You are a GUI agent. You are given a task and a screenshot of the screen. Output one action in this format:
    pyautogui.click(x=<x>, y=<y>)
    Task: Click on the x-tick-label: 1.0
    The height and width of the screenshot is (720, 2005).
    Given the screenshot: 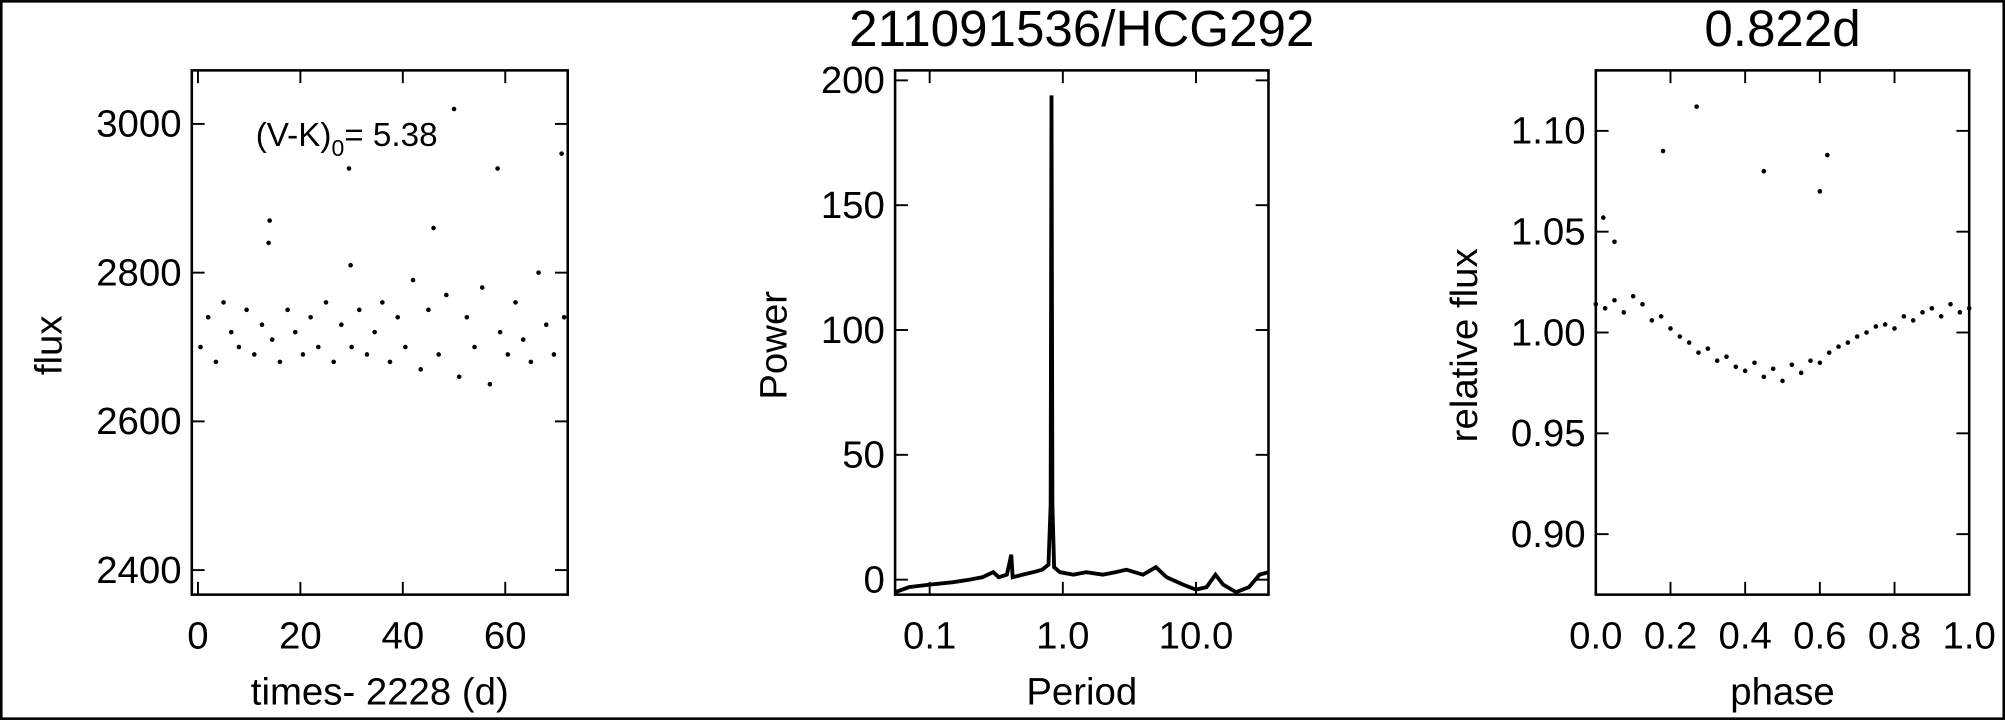 What is the action you would take?
    pyautogui.click(x=1969, y=635)
    